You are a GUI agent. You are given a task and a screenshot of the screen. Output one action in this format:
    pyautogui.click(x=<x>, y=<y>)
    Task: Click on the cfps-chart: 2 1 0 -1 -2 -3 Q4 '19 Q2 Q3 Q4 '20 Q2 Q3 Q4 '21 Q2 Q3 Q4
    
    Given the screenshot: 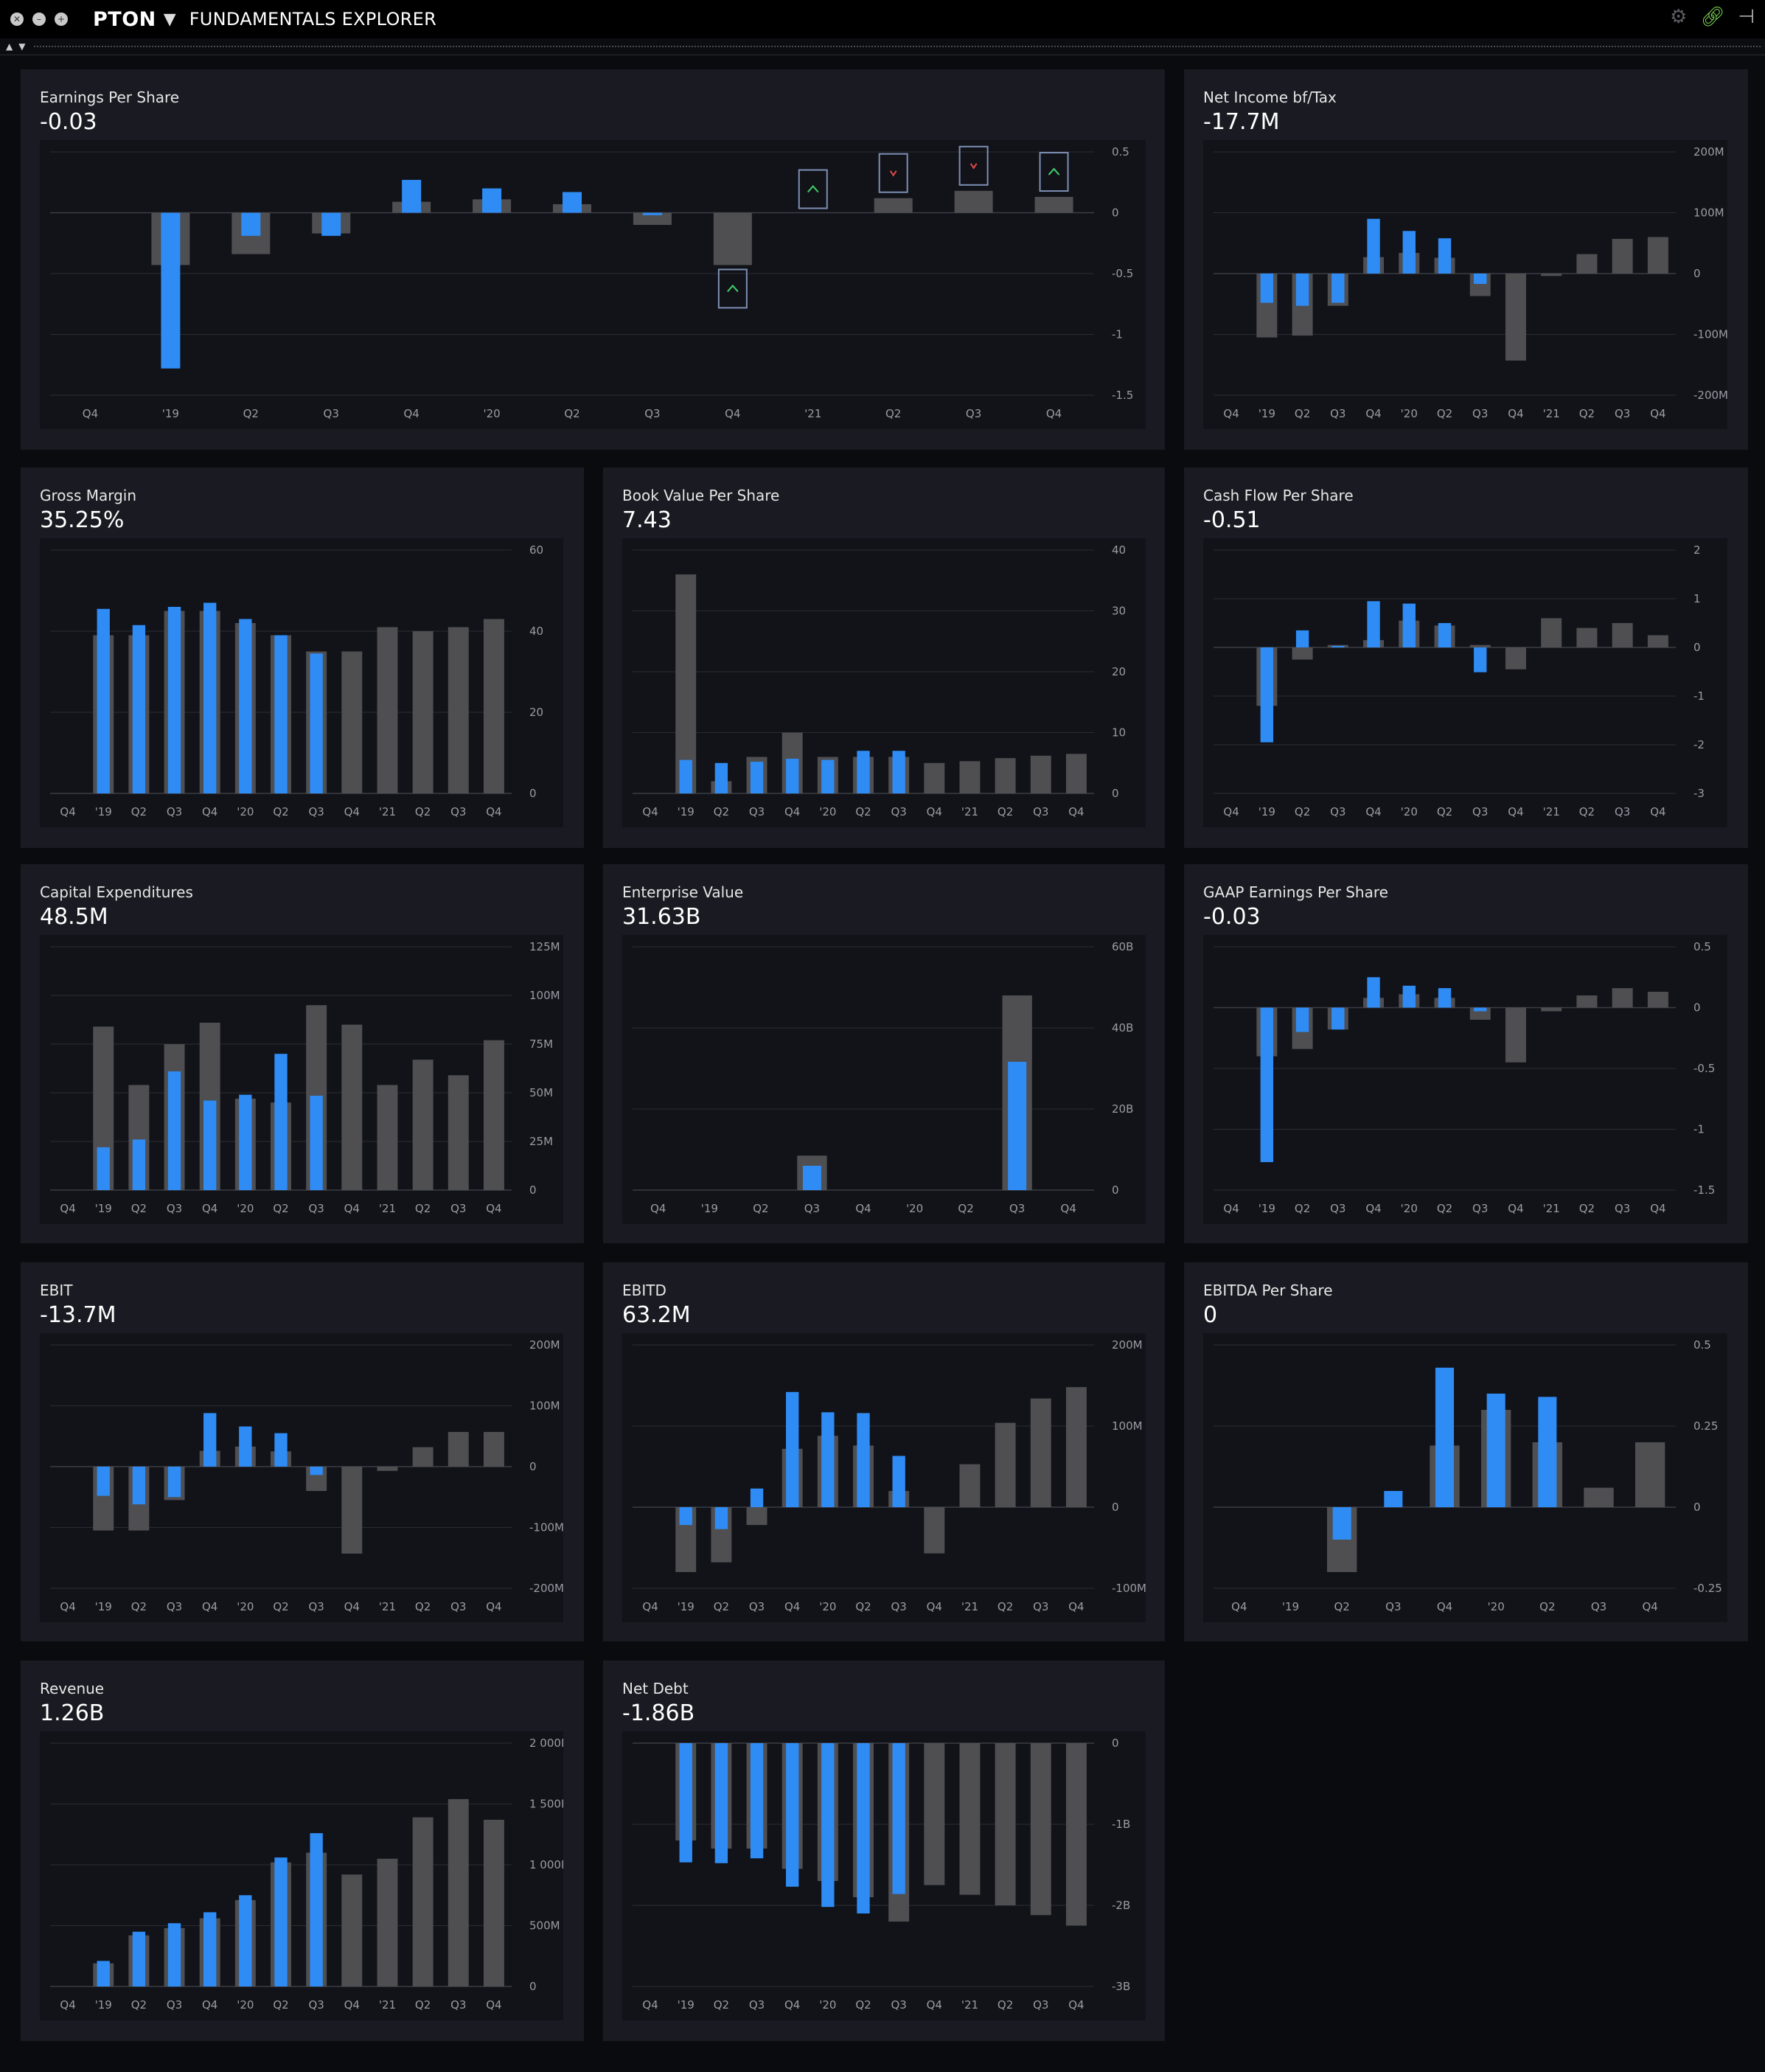 What is the action you would take?
    pyautogui.click(x=1465, y=682)
    